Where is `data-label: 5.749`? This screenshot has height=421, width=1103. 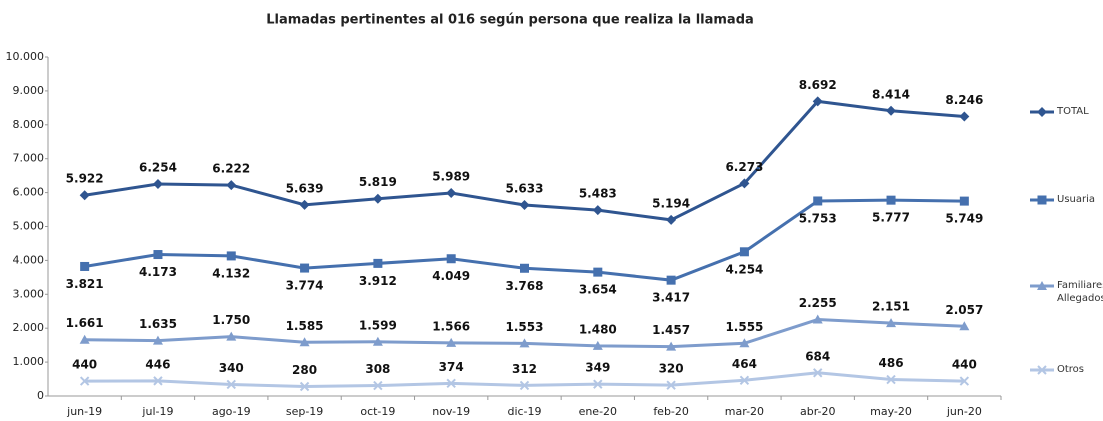 data-label: 5.749 is located at coordinates (964, 219).